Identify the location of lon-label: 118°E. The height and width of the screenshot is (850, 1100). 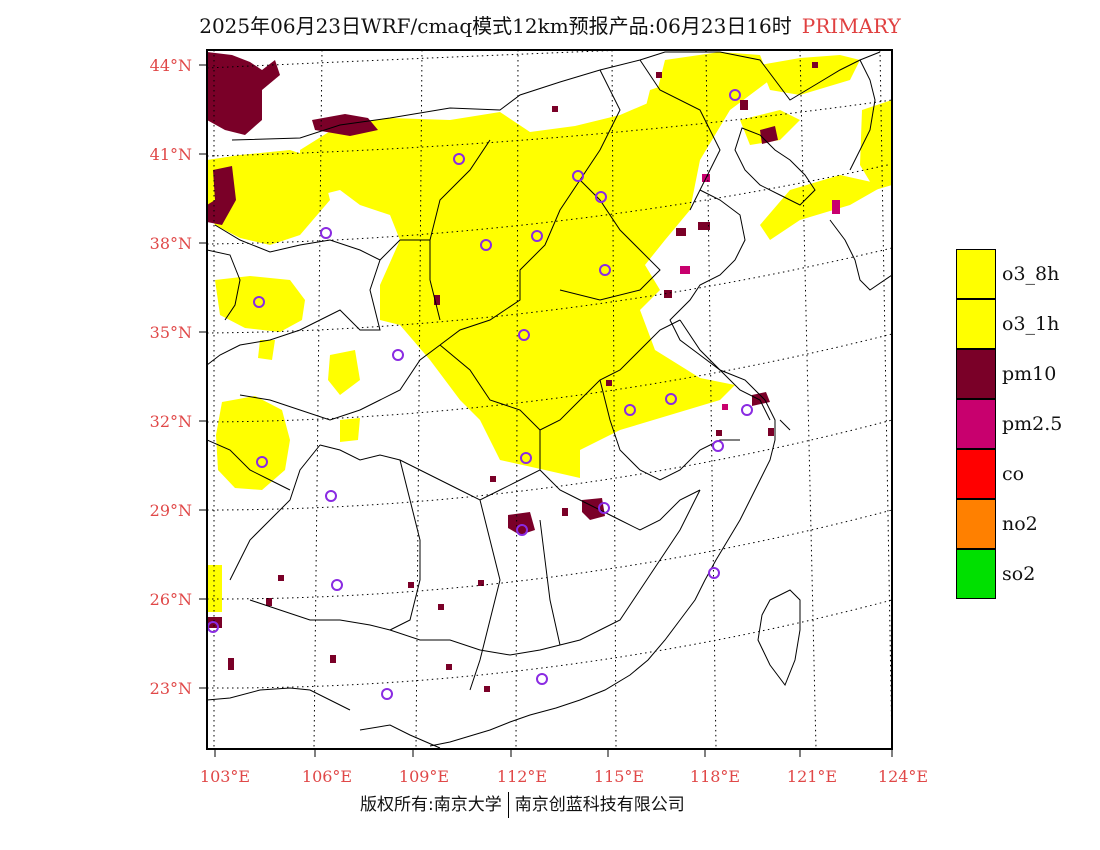
(715, 776).